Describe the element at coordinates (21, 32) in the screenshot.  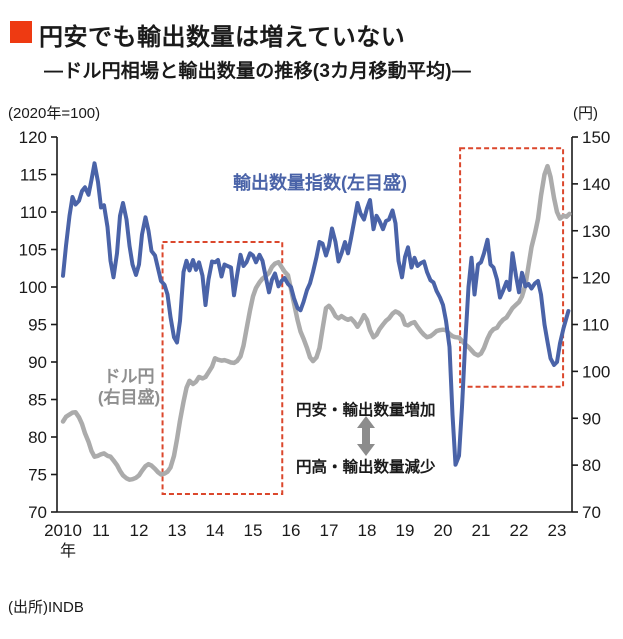
I see `title-accent-square` at that location.